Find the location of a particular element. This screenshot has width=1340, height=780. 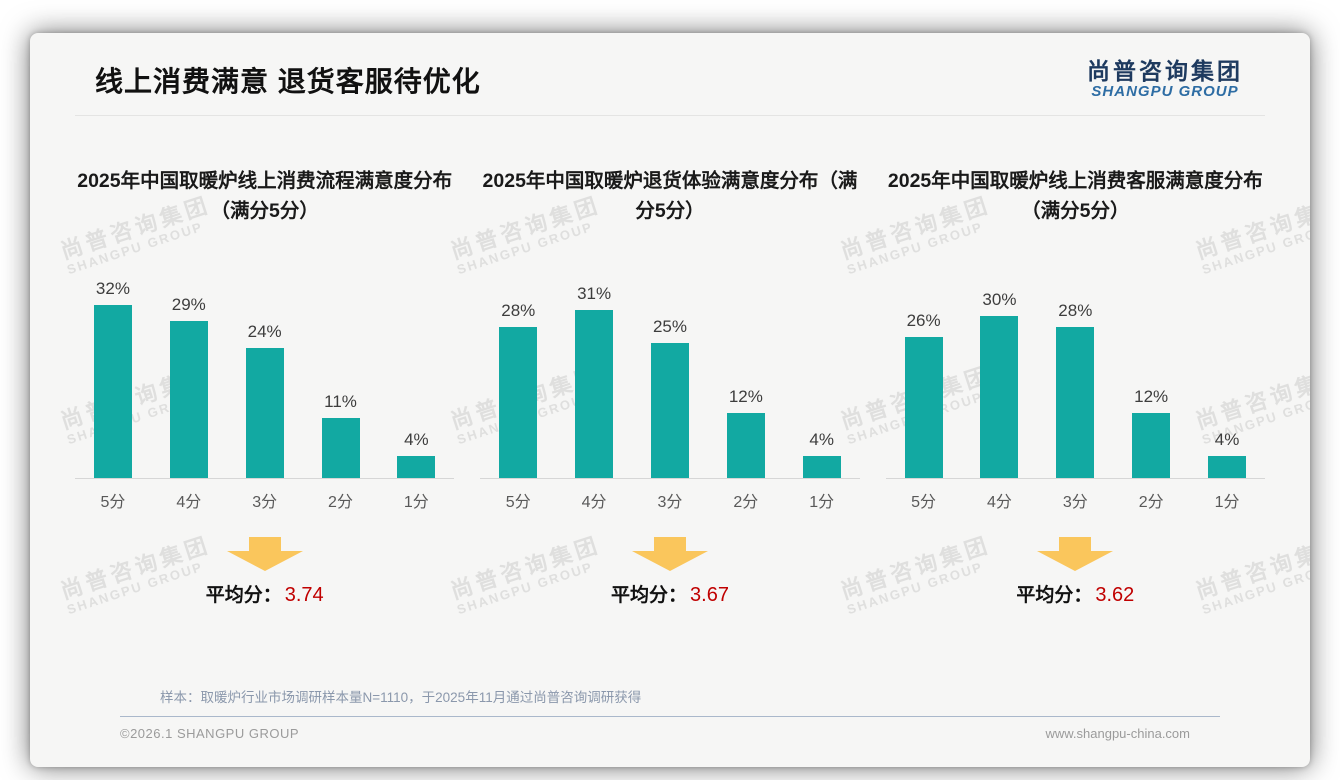

company-logo: 尚普咨询集团 SHANGPU GROUP is located at coordinates (1165, 79).